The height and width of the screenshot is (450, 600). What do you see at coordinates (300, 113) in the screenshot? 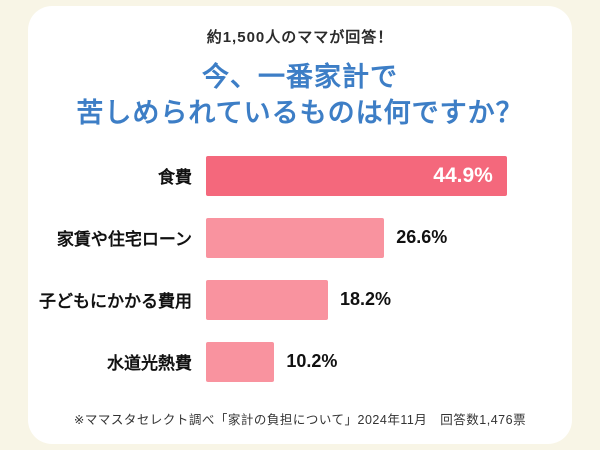
I see `chart-title-line2: 苦しめられているものは何ですか？` at bounding box center [300, 113].